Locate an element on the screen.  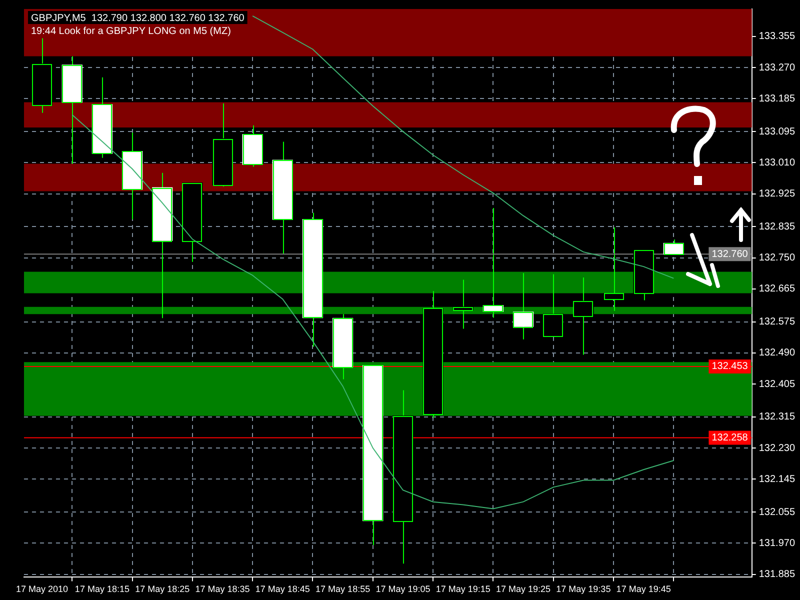
y-tick-label: 132.835 is located at coordinates (777, 226).